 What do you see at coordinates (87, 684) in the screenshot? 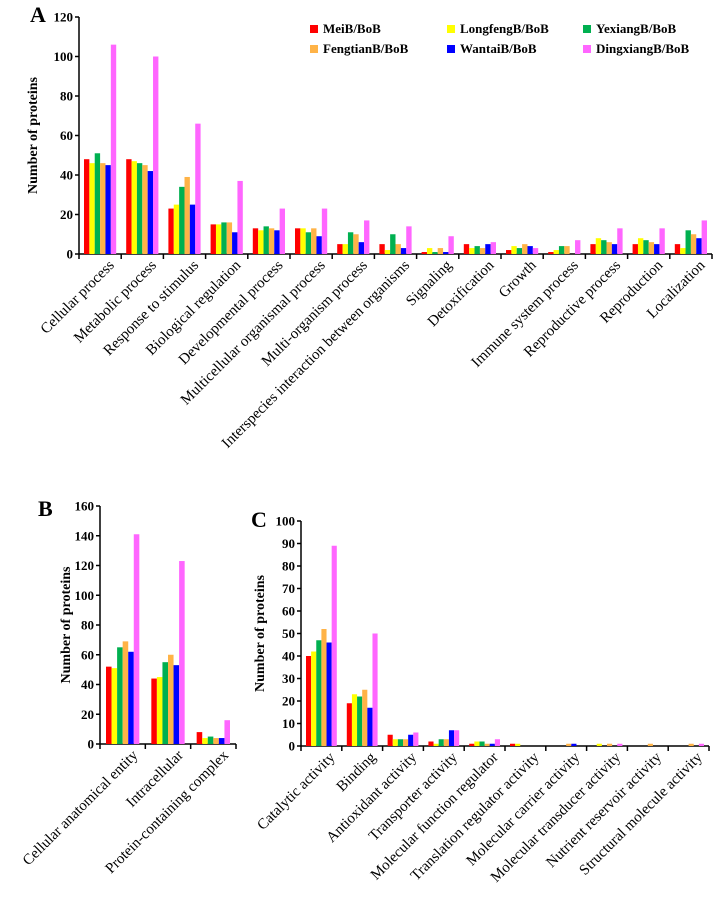
I see `y-tick-label: 40` at bounding box center [87, 684].